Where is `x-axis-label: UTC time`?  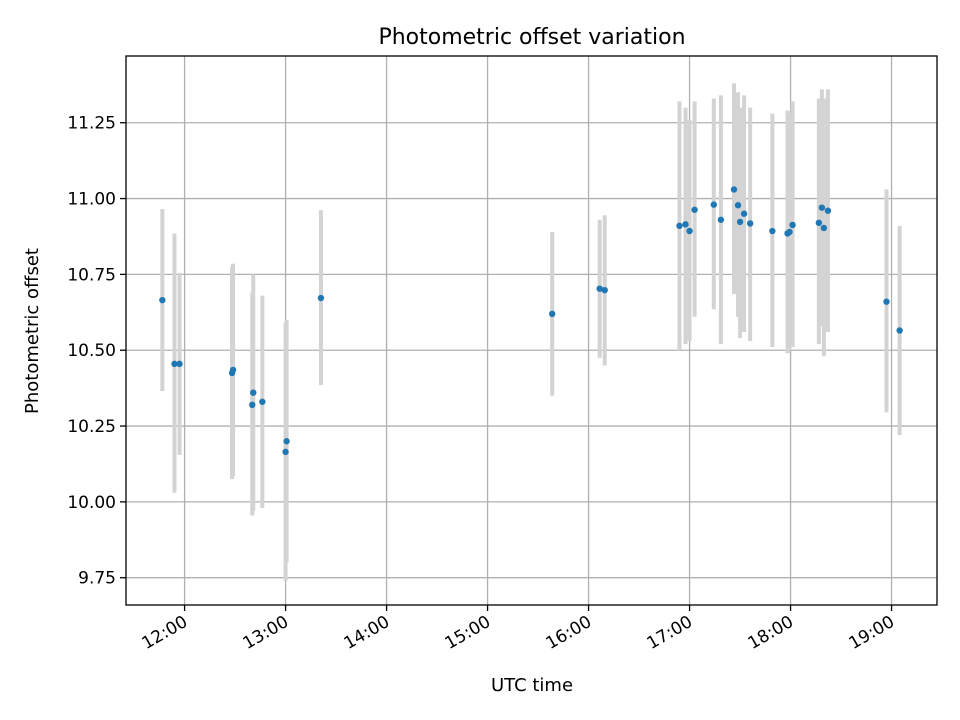 x-axis-label: UTC time is located at coordinates (532, 685).